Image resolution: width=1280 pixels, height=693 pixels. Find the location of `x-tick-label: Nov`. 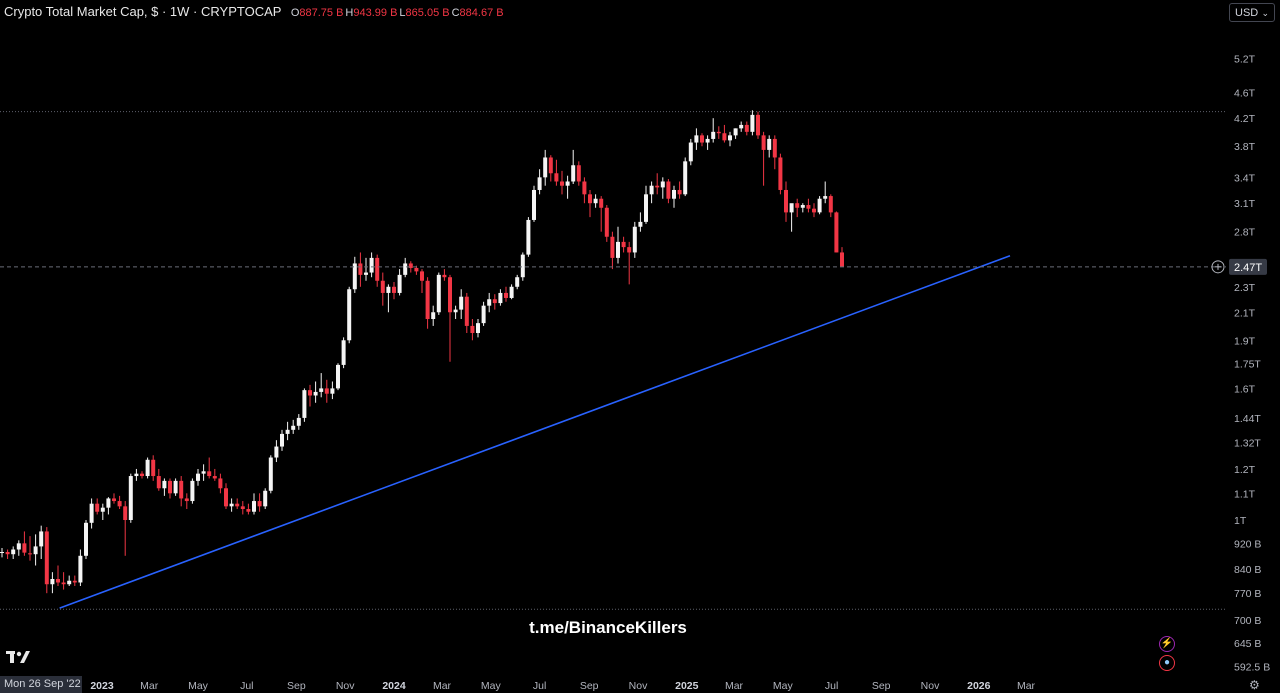

x-tick-label: Nov is located at coordinates (638, 686).